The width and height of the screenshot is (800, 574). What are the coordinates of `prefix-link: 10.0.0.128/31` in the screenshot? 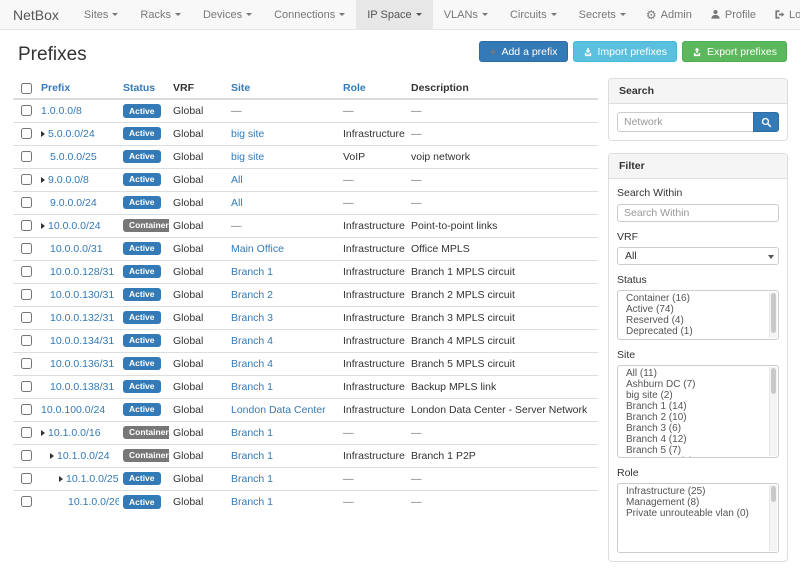 It's located at (82, 271).